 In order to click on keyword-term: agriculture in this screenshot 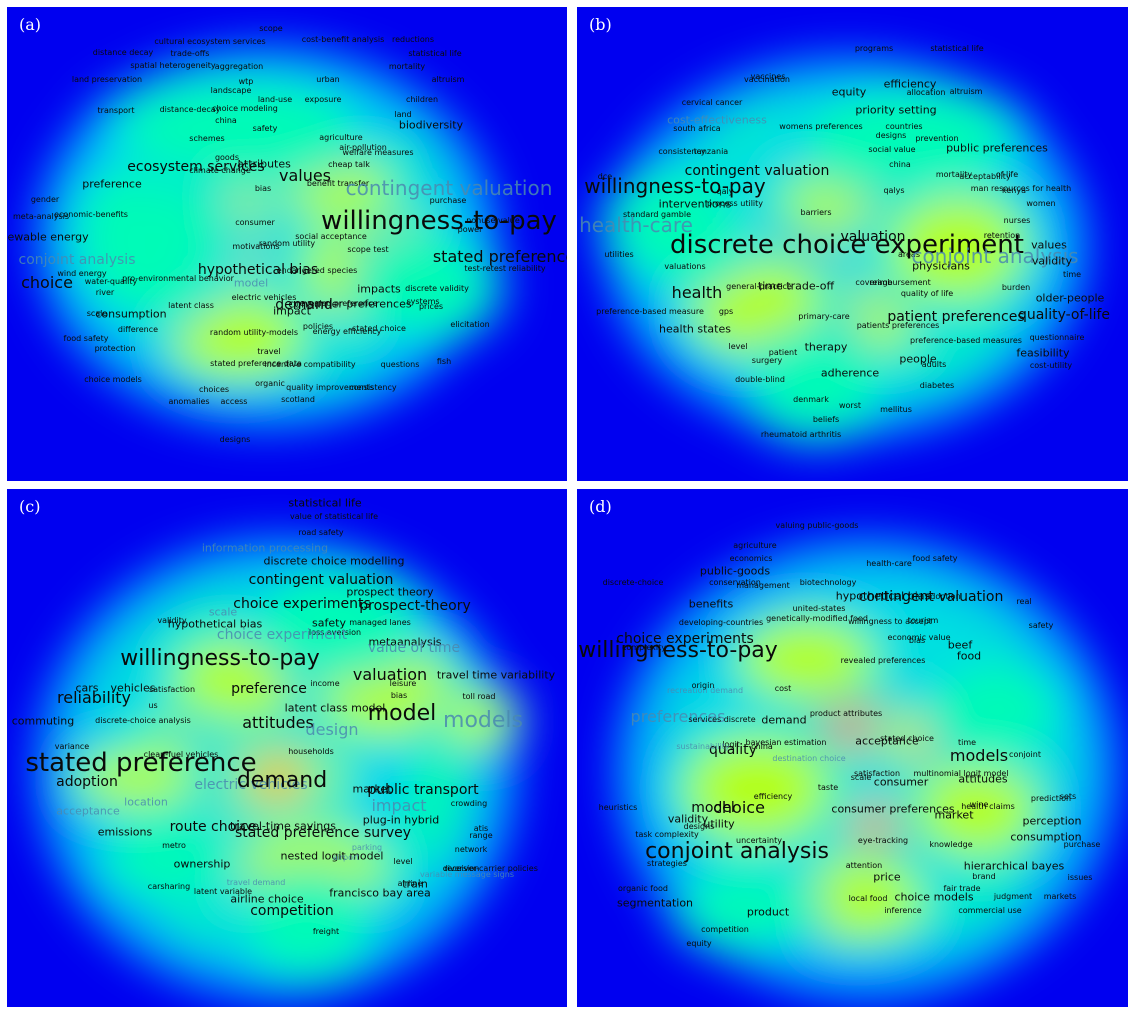, I will do `click(341, 137)`.